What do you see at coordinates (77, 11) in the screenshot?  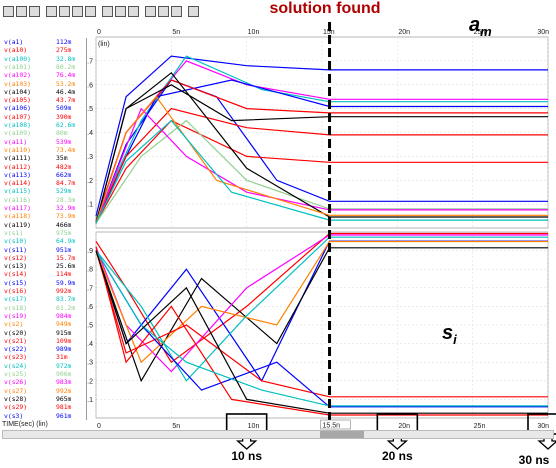 I see `chart-icon` at bounding box center [77, 11].